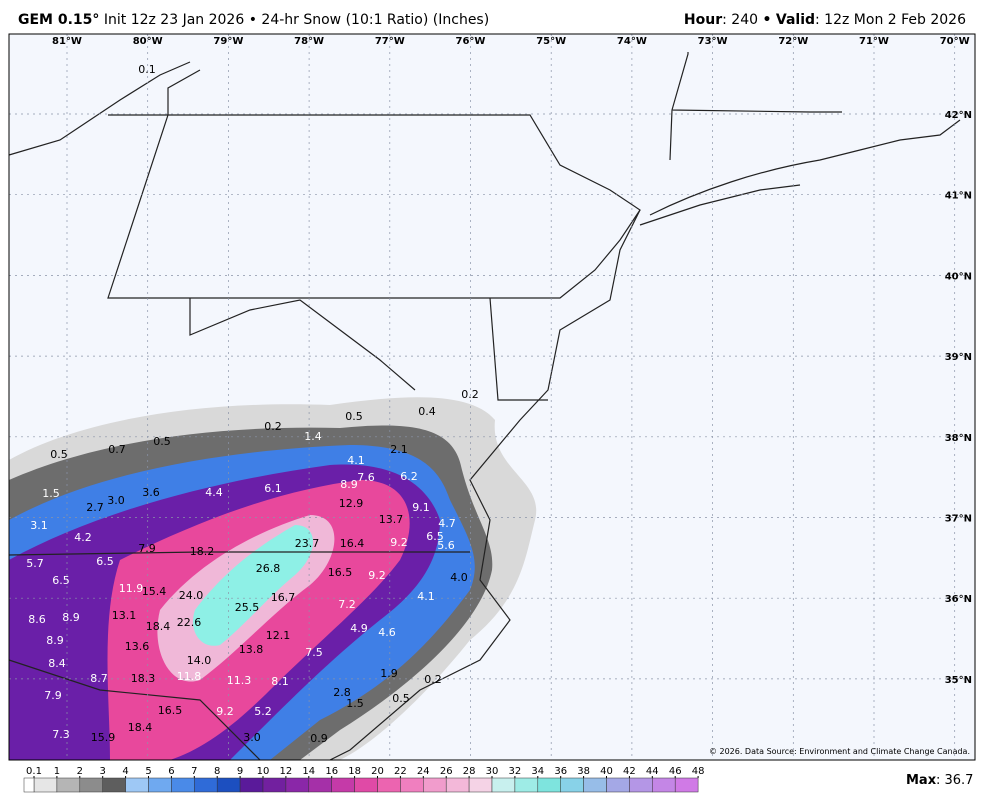  Describe the element at coordinates (356, 460) in the screenshot. I see `snow-label: 4.1` at that location.